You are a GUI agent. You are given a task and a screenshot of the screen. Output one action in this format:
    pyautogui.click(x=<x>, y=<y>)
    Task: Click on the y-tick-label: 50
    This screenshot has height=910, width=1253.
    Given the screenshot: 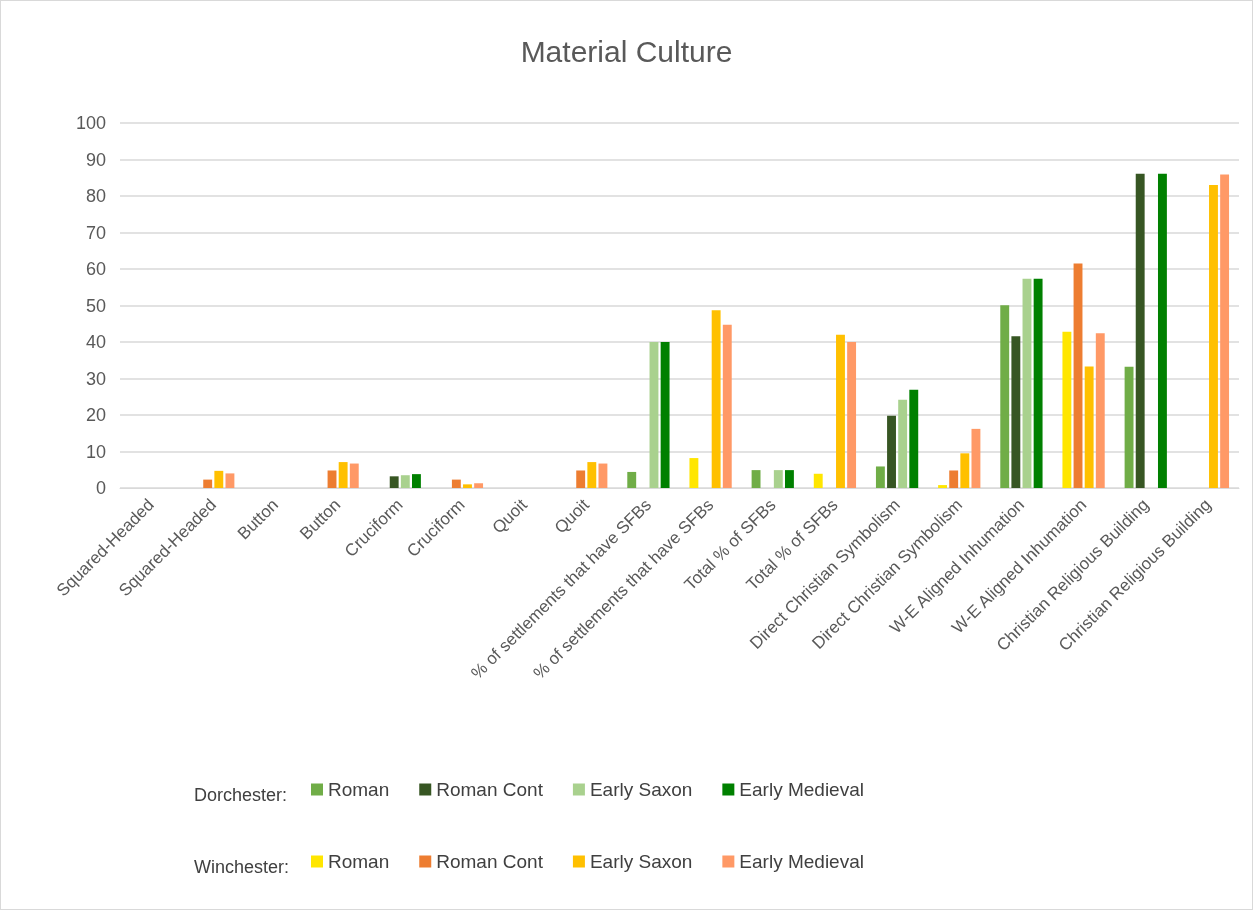 What is the action you would take?
    pyautogui.click(x=95, y=305)
    